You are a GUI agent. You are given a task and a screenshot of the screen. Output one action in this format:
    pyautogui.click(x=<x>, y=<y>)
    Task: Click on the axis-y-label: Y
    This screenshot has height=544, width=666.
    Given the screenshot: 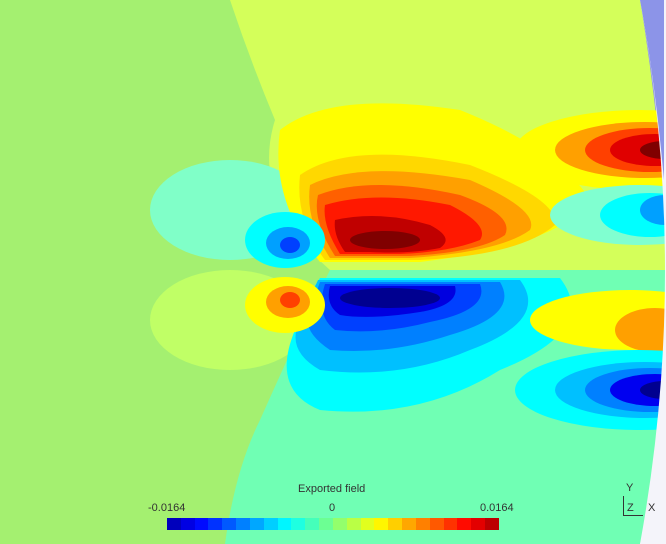 What is the action you would take?
    pyautogui.click(x=630, y=488)
    